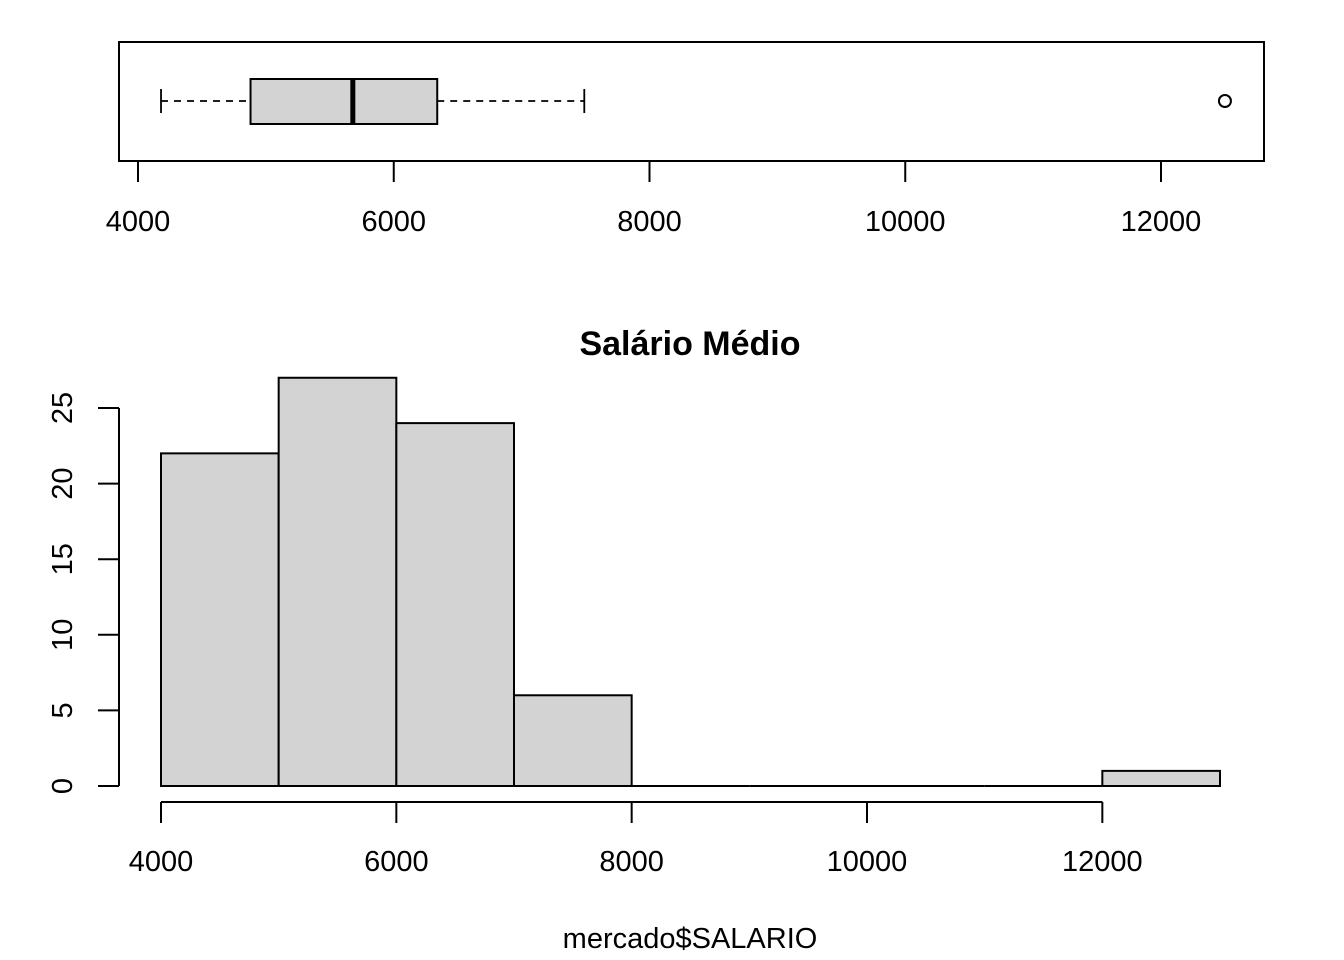  Describe the element at coordinates (867, 862) in the screenshot. I see `histogram-x-tick-label: 10000` at that location.